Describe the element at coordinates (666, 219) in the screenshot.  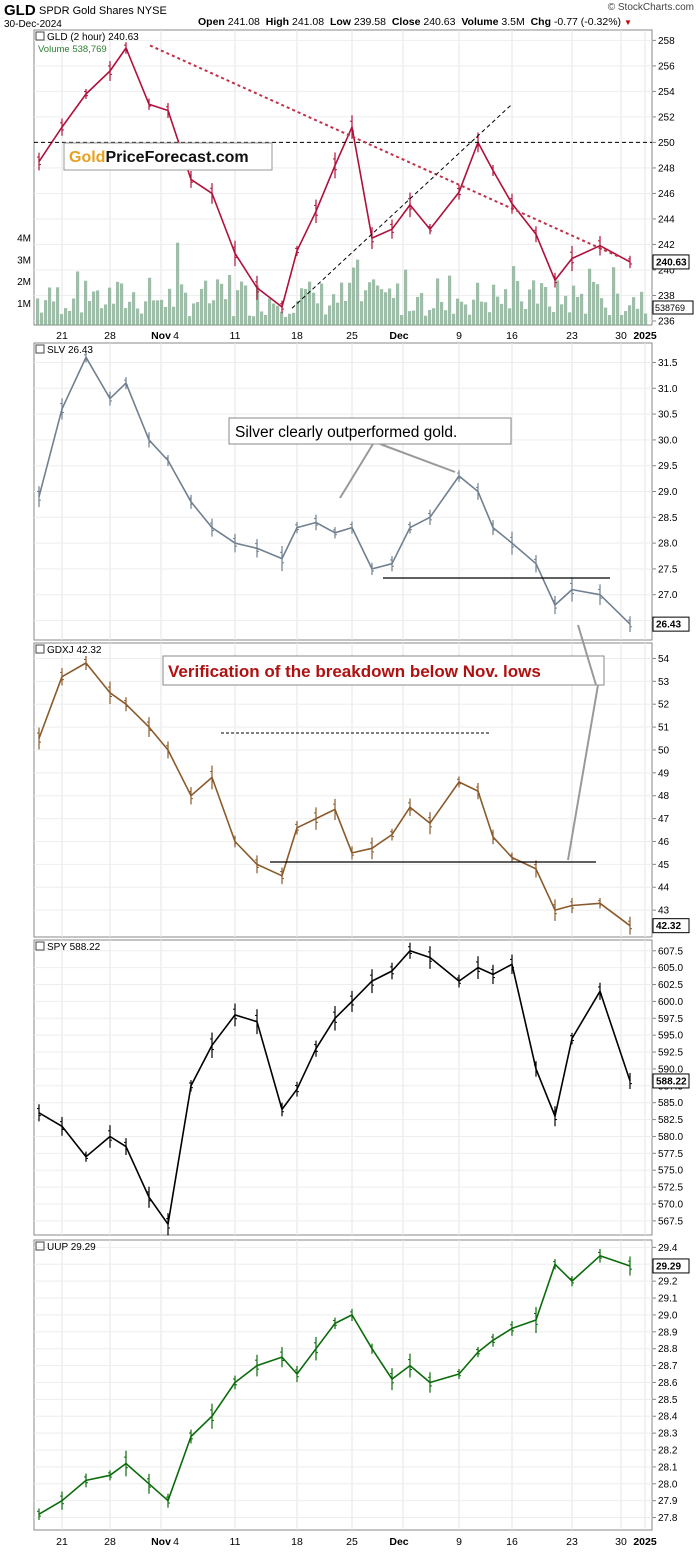
I see `y-tick-label: 244` at that location.